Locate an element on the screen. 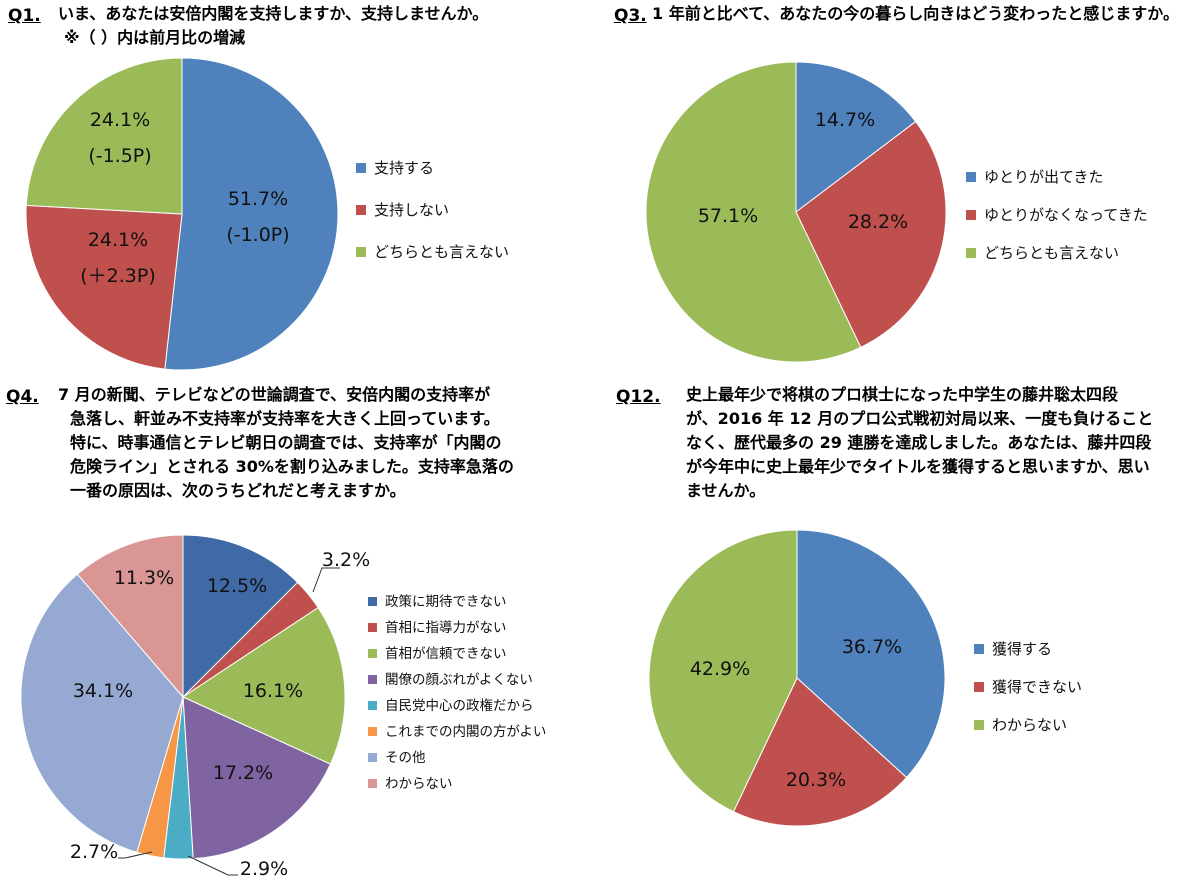 Image resolution: width=1200 pixels, height=882 pixels. q1-slice-label: 51.7% is located at coordinates (258, 199).